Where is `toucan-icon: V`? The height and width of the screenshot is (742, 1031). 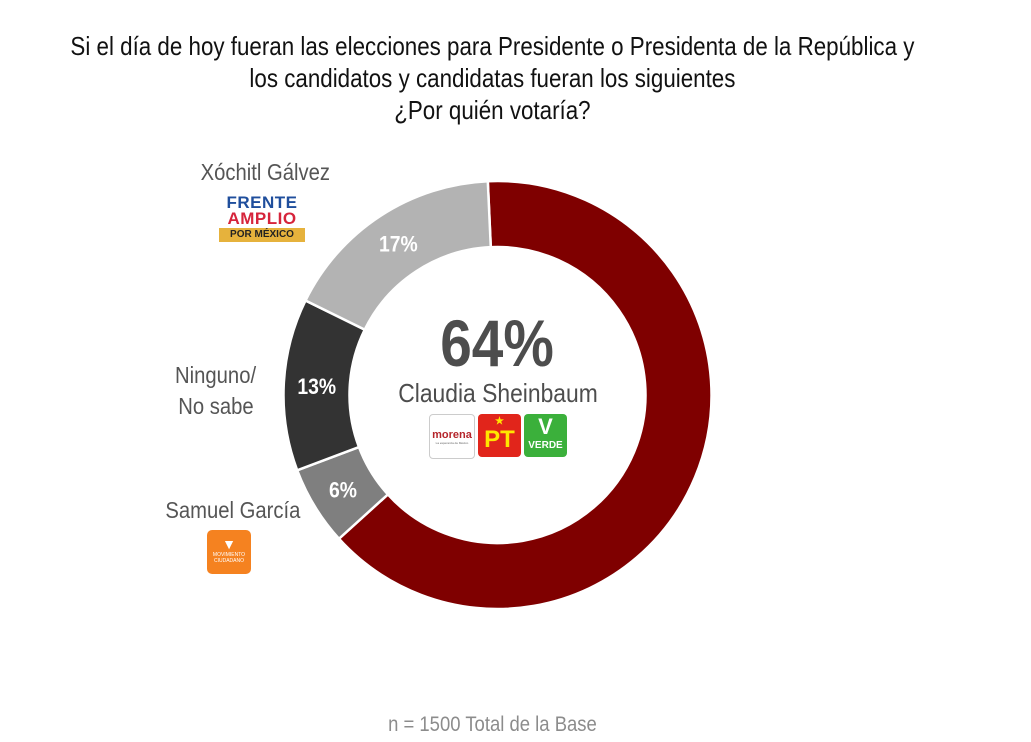
toucan-icon: V is located at coordinates (545, 426).